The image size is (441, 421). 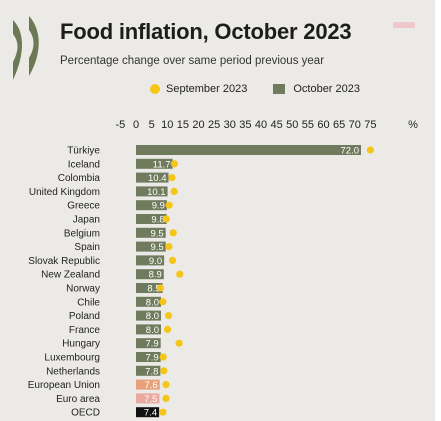 What do you see at coordinates (64, 261) in the screenshot?
I see `category-label: Slovak Republic` at bounding box center [64, 261].